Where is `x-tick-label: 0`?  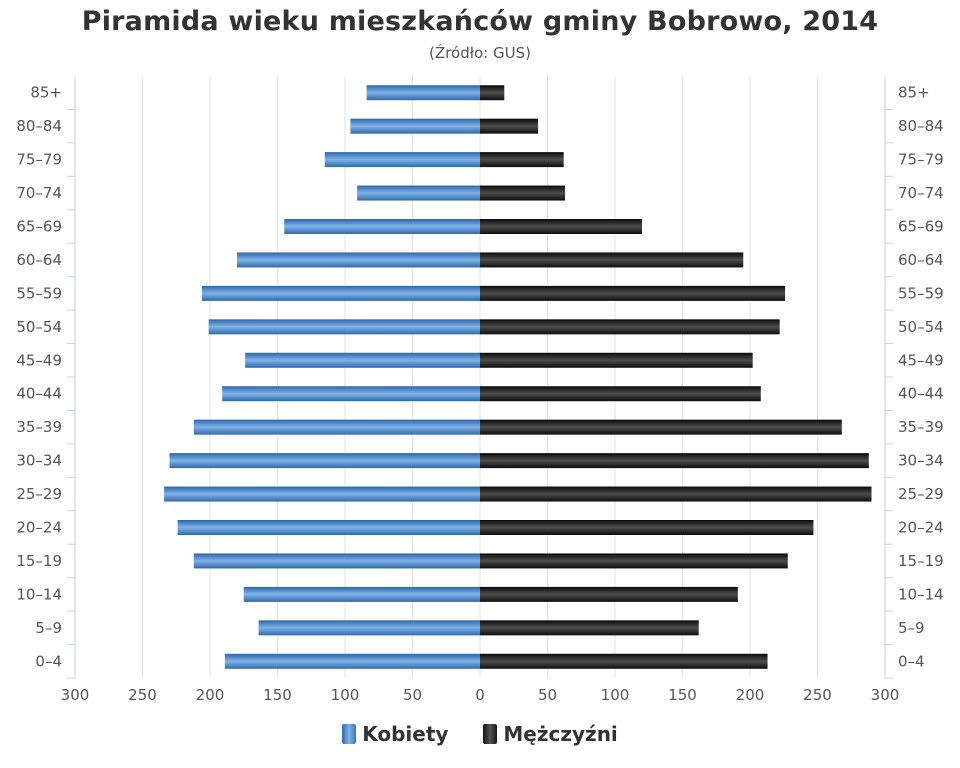
x-tick-label: 0 is located at coordinates (480, 695).